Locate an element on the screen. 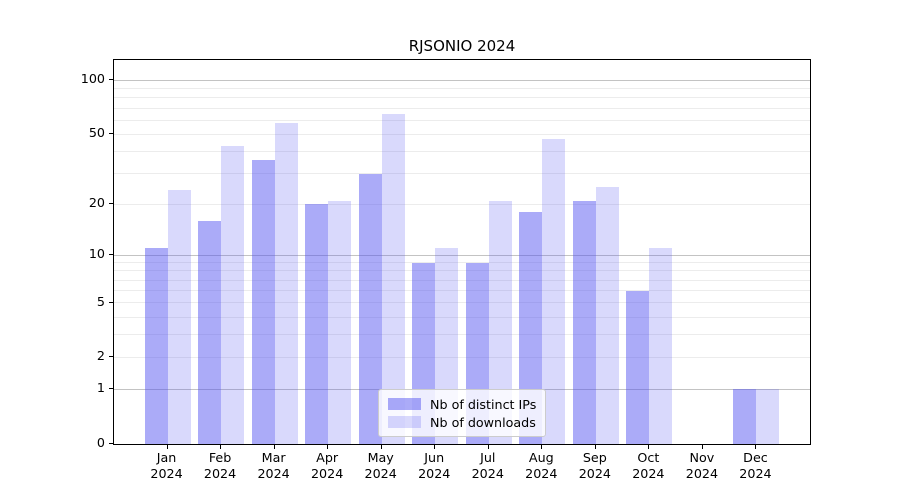 This screenshot has width=900, height=500. legend: Nb of distinct IPs Nb of downloads is located at coordinates (462, 413).